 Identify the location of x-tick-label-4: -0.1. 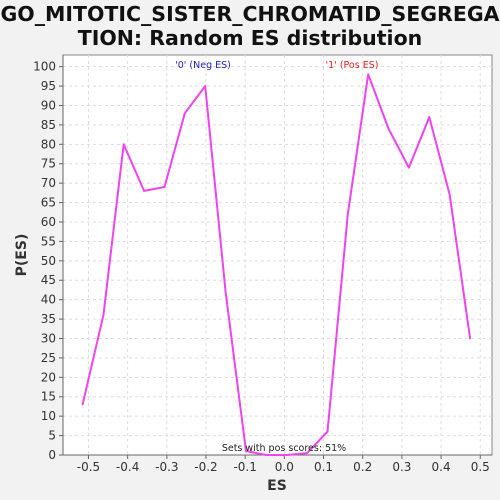
(244, 467).